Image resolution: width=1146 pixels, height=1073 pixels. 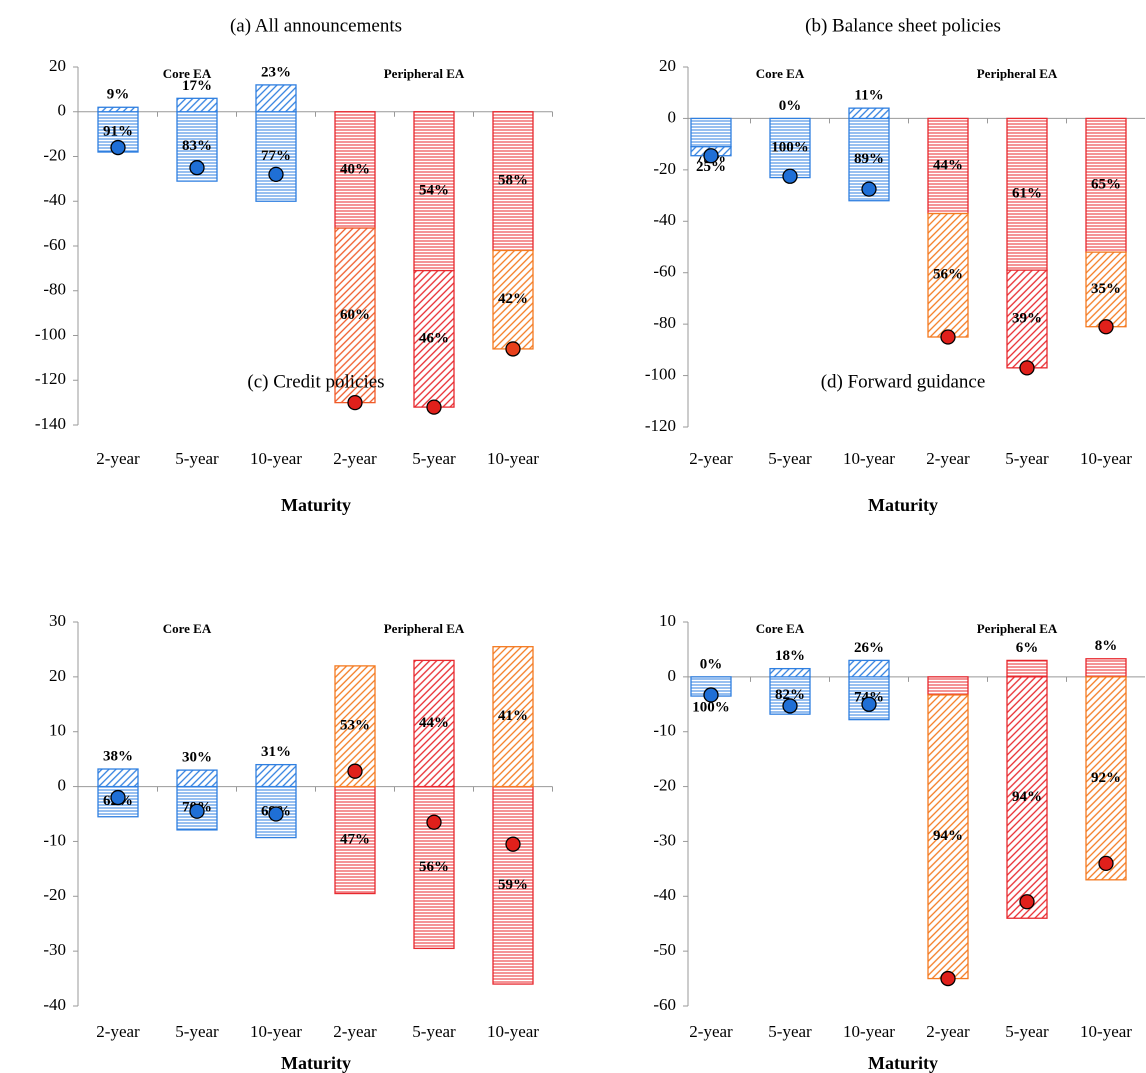 I want to click on share-label: 53%, so click(x=355, y=726).